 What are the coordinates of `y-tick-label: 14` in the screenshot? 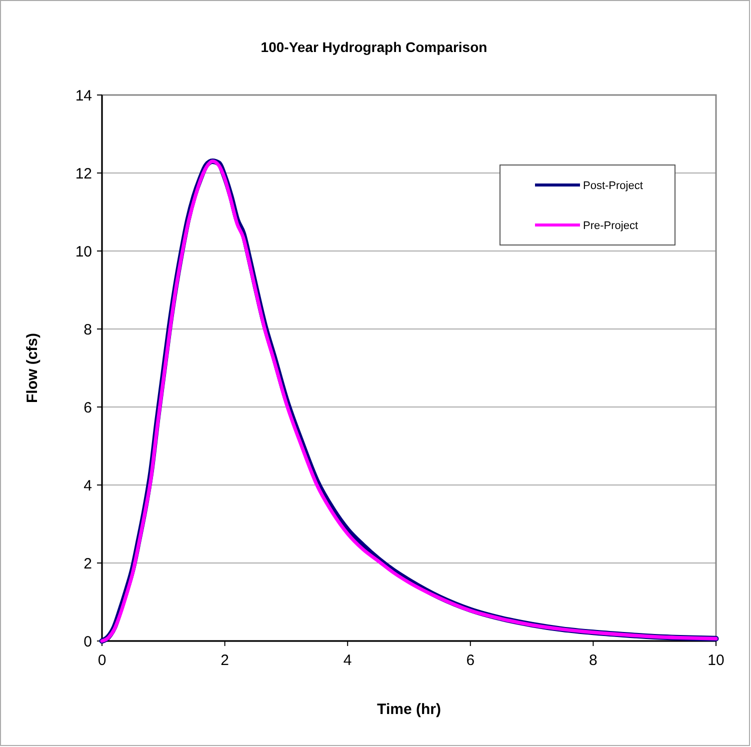 It's located at (83, 95).